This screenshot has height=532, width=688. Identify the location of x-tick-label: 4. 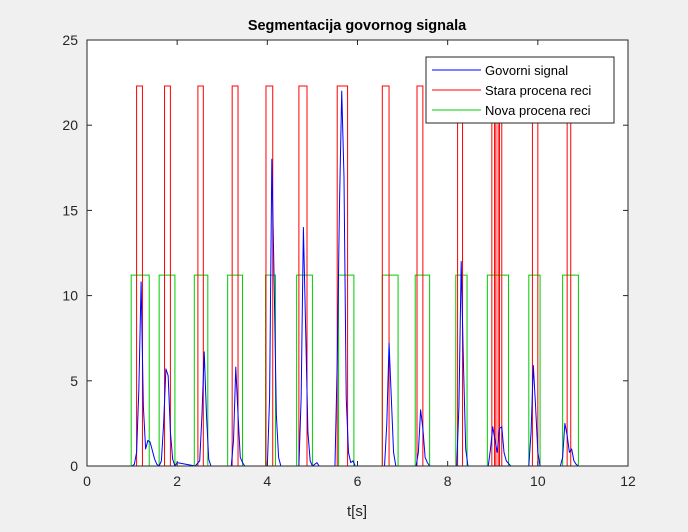
(267, 481).